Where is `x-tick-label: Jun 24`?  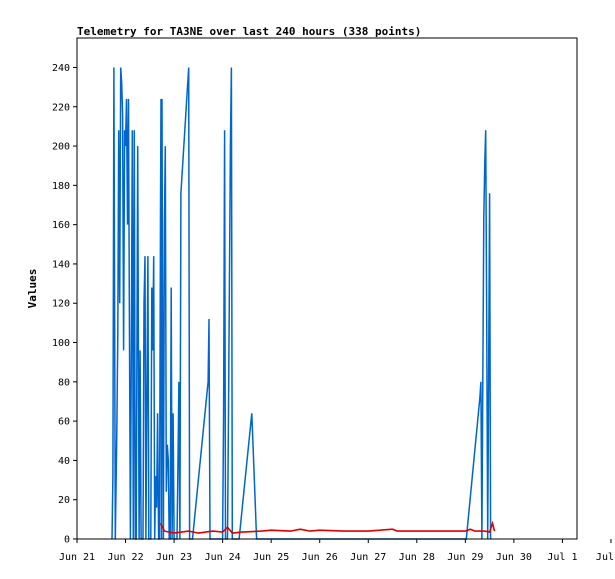 x-tick-label: Jun 24 is located at coordinates (223, 557).